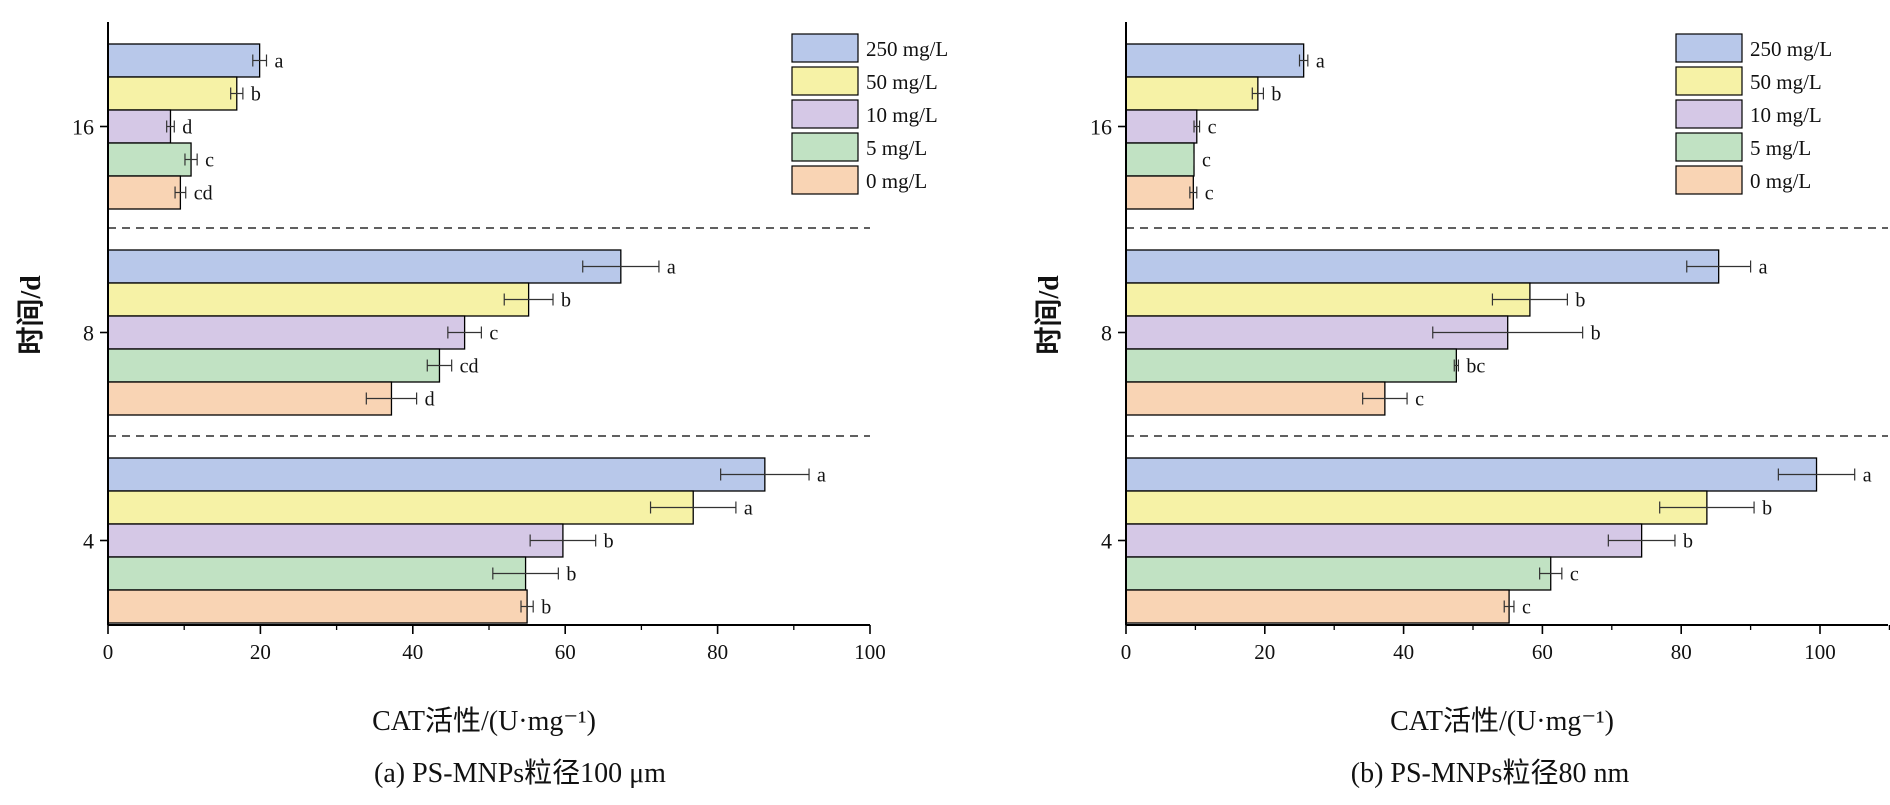 The height and width of the screenshot is (805, 1890). I want to click on significance-label: bc, so click(1475, 367).